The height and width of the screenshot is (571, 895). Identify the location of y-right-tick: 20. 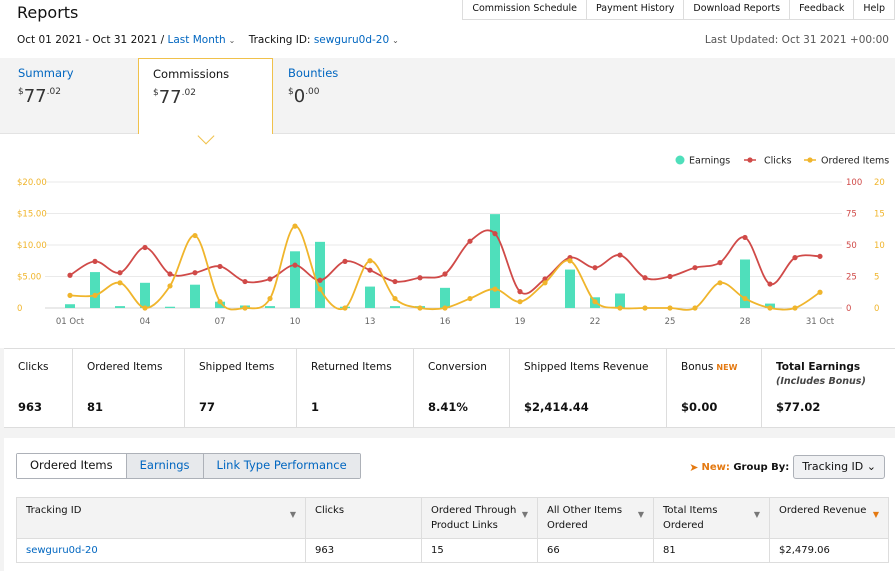
(879, 183).